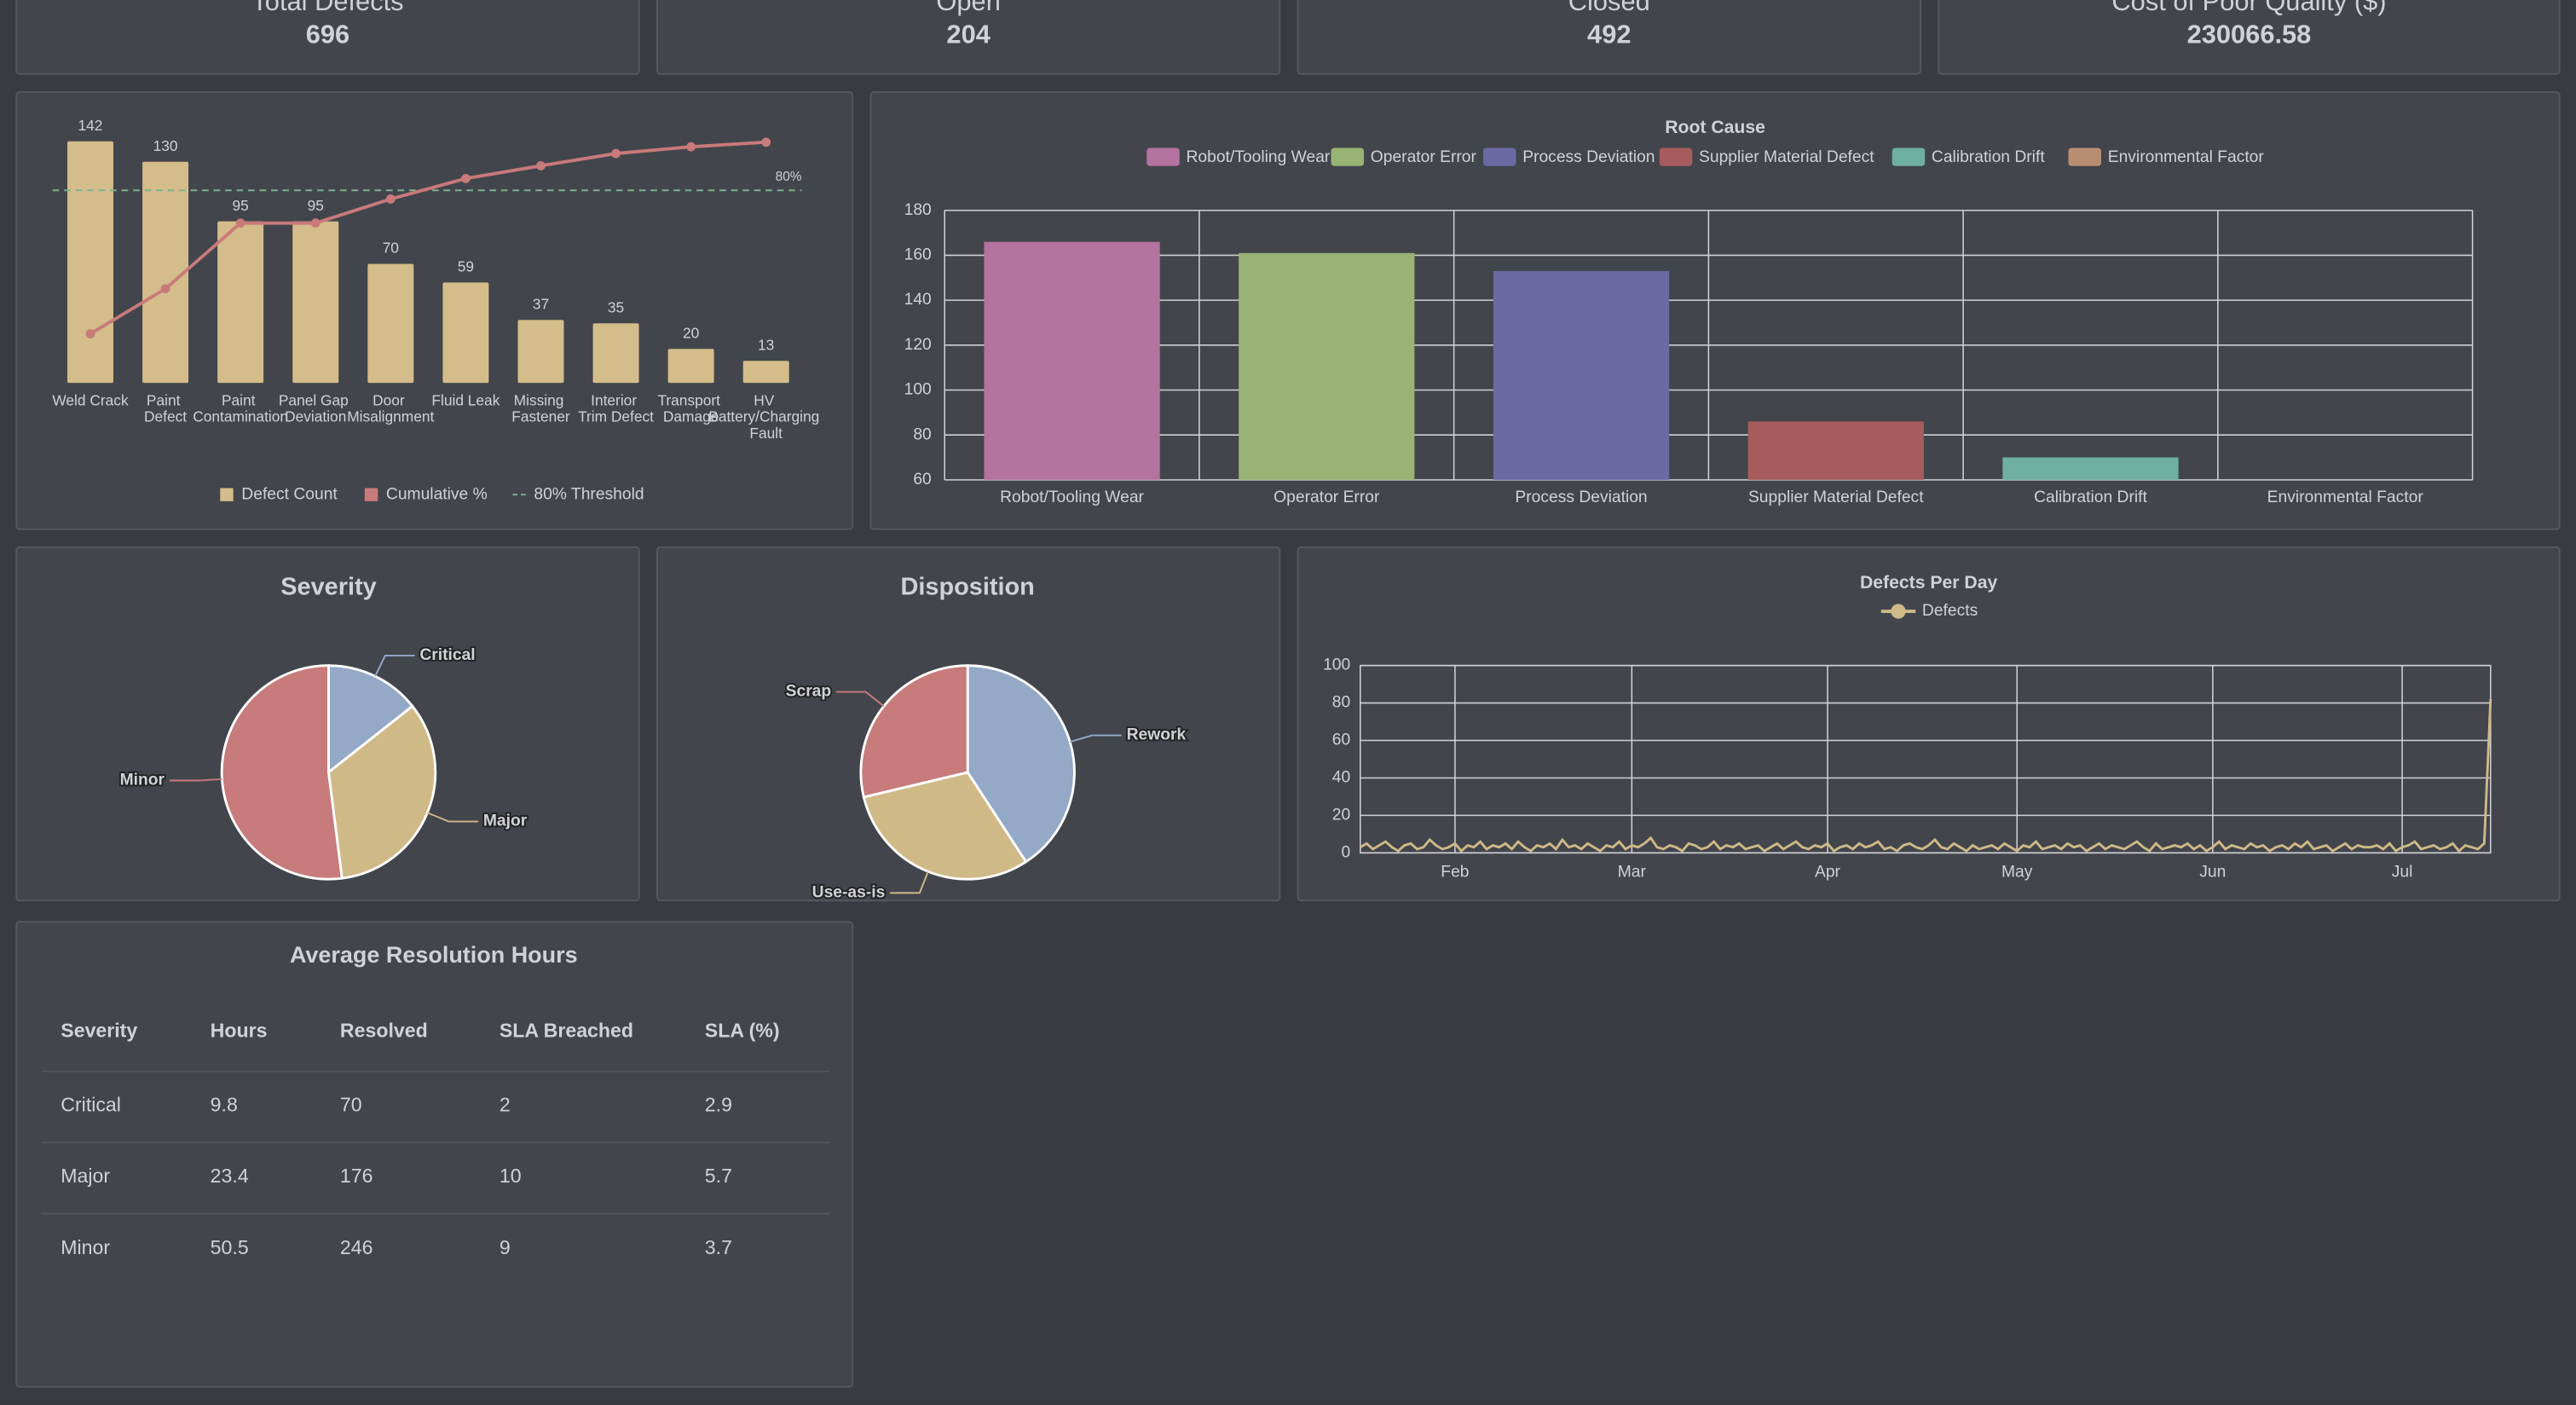  Describe the element at coordinates (1424, 157) in the screenshot. I see `legend-label: Operator Error` at that location.